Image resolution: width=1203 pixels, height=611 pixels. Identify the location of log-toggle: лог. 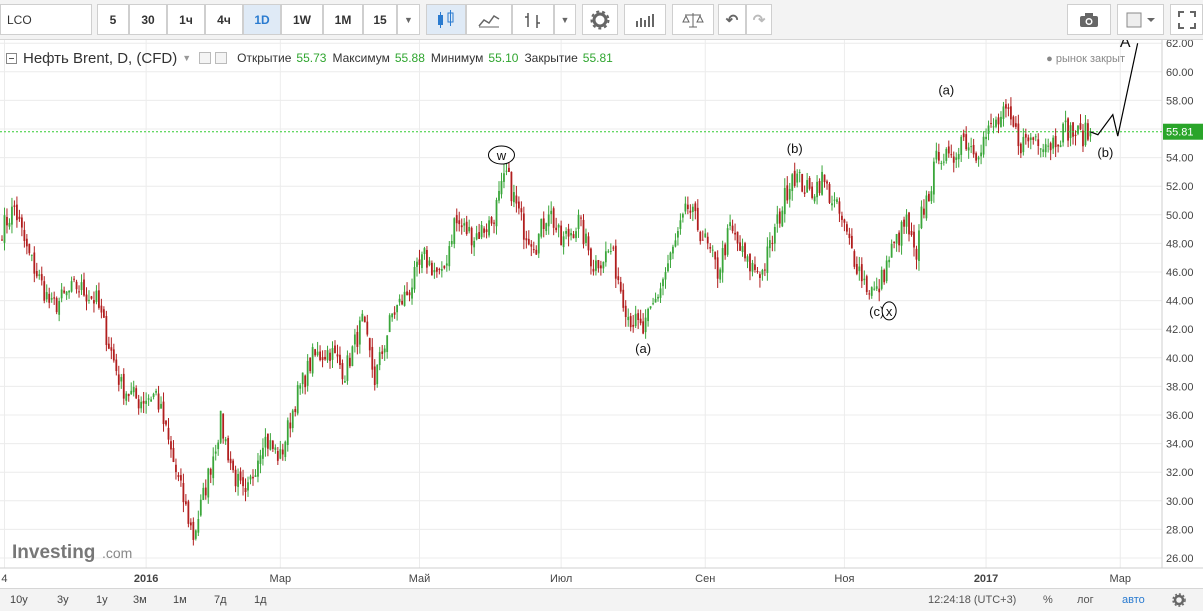
(1085, 600).